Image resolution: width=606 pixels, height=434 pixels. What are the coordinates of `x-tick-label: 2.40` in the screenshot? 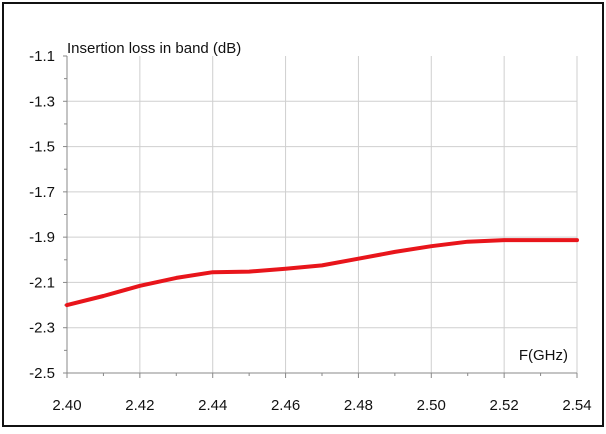 It's located at (66, 405).